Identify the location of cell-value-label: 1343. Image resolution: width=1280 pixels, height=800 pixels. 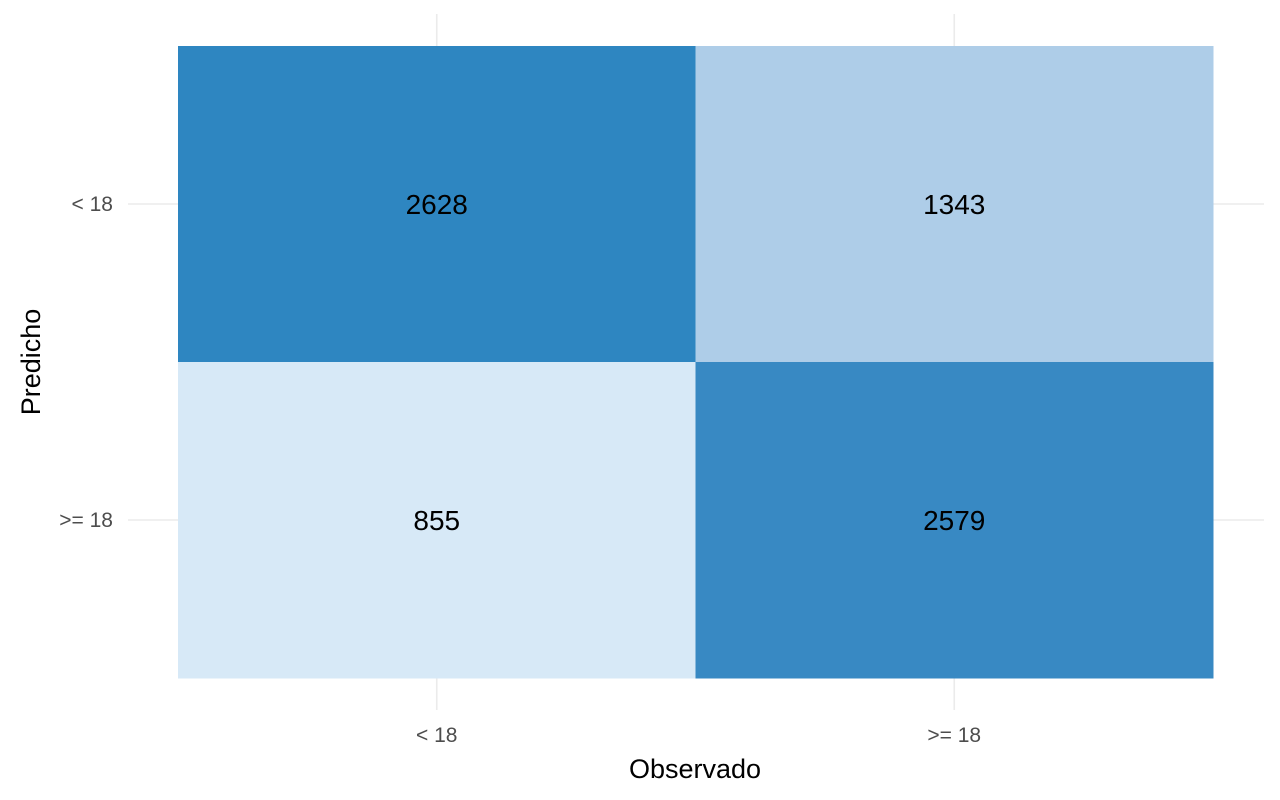
(954, 204).